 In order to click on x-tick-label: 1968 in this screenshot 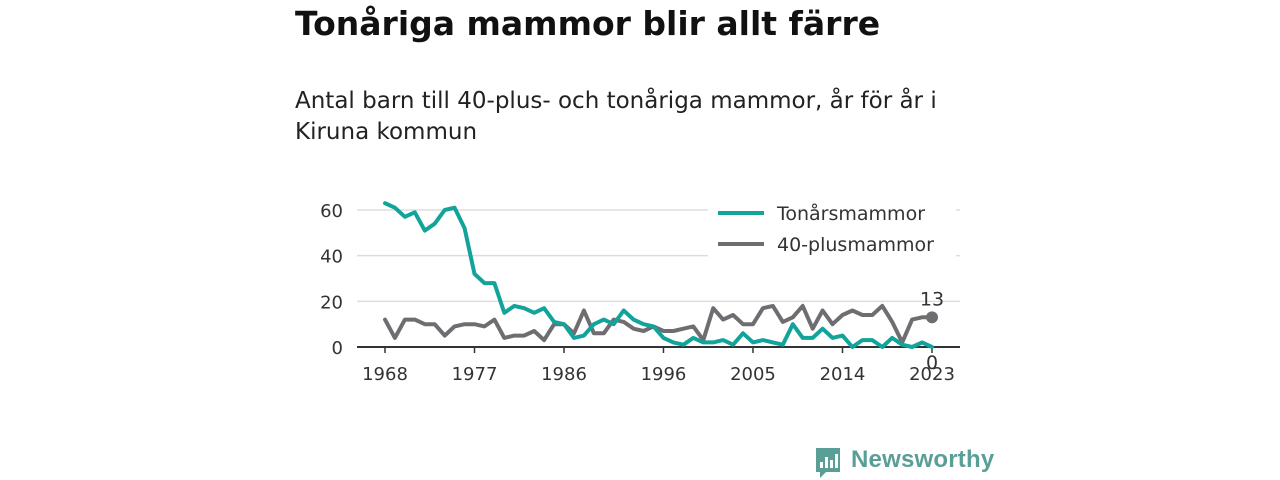, I will do `click(385, 374)`.